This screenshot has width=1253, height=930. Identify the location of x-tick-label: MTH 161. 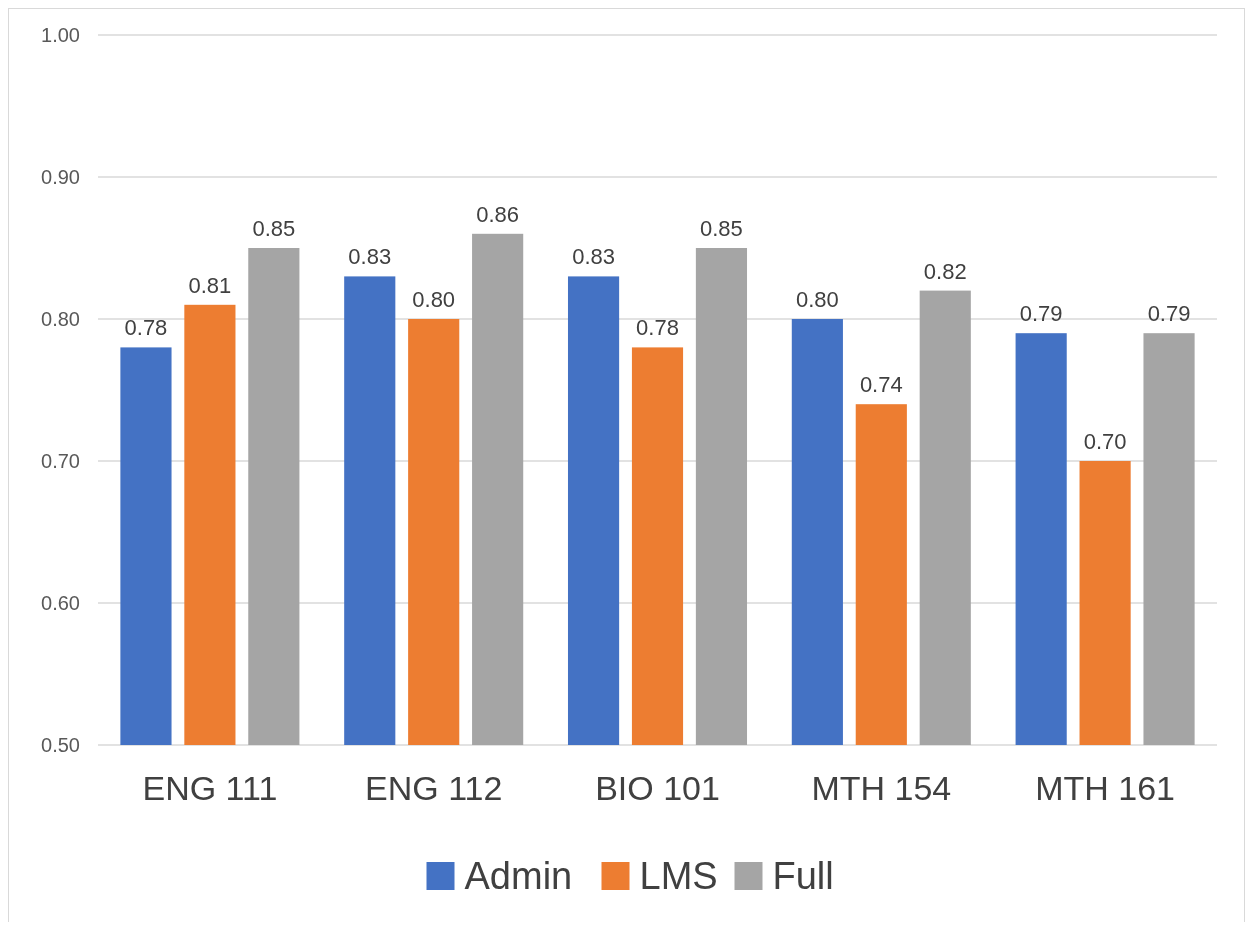
(1105, 788).